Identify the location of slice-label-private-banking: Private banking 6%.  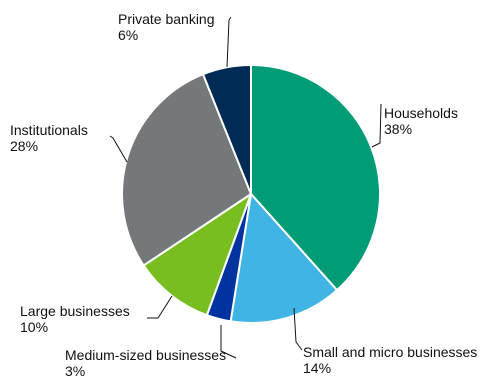
(166, 27).